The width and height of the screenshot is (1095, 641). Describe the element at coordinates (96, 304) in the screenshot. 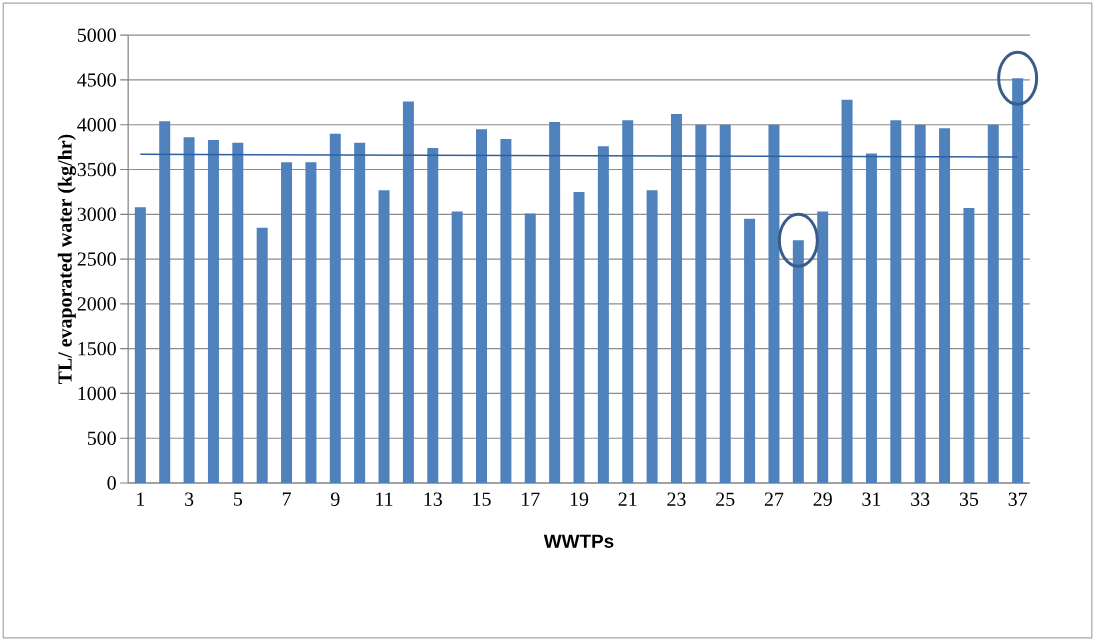

I see `y-tick-label: 2000` at that location.